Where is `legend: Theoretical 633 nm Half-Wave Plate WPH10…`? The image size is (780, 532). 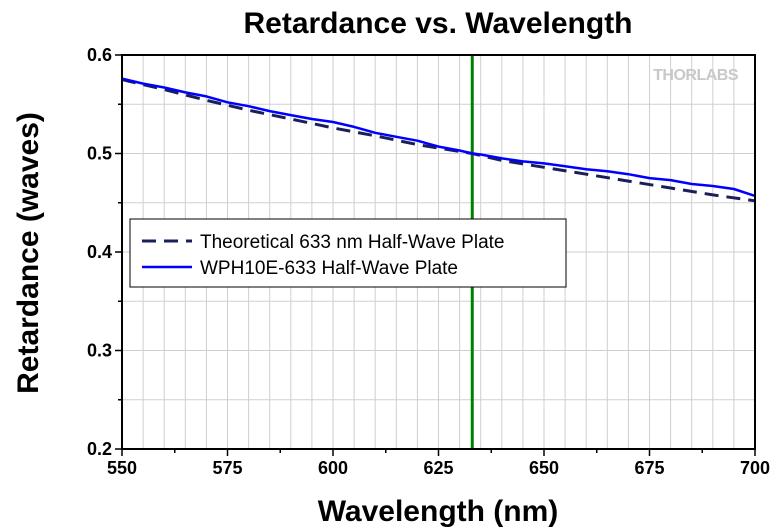 legend: Theoretical 633 nm Half-Wave Plate WPH10… is located at coordinates (348, 253).